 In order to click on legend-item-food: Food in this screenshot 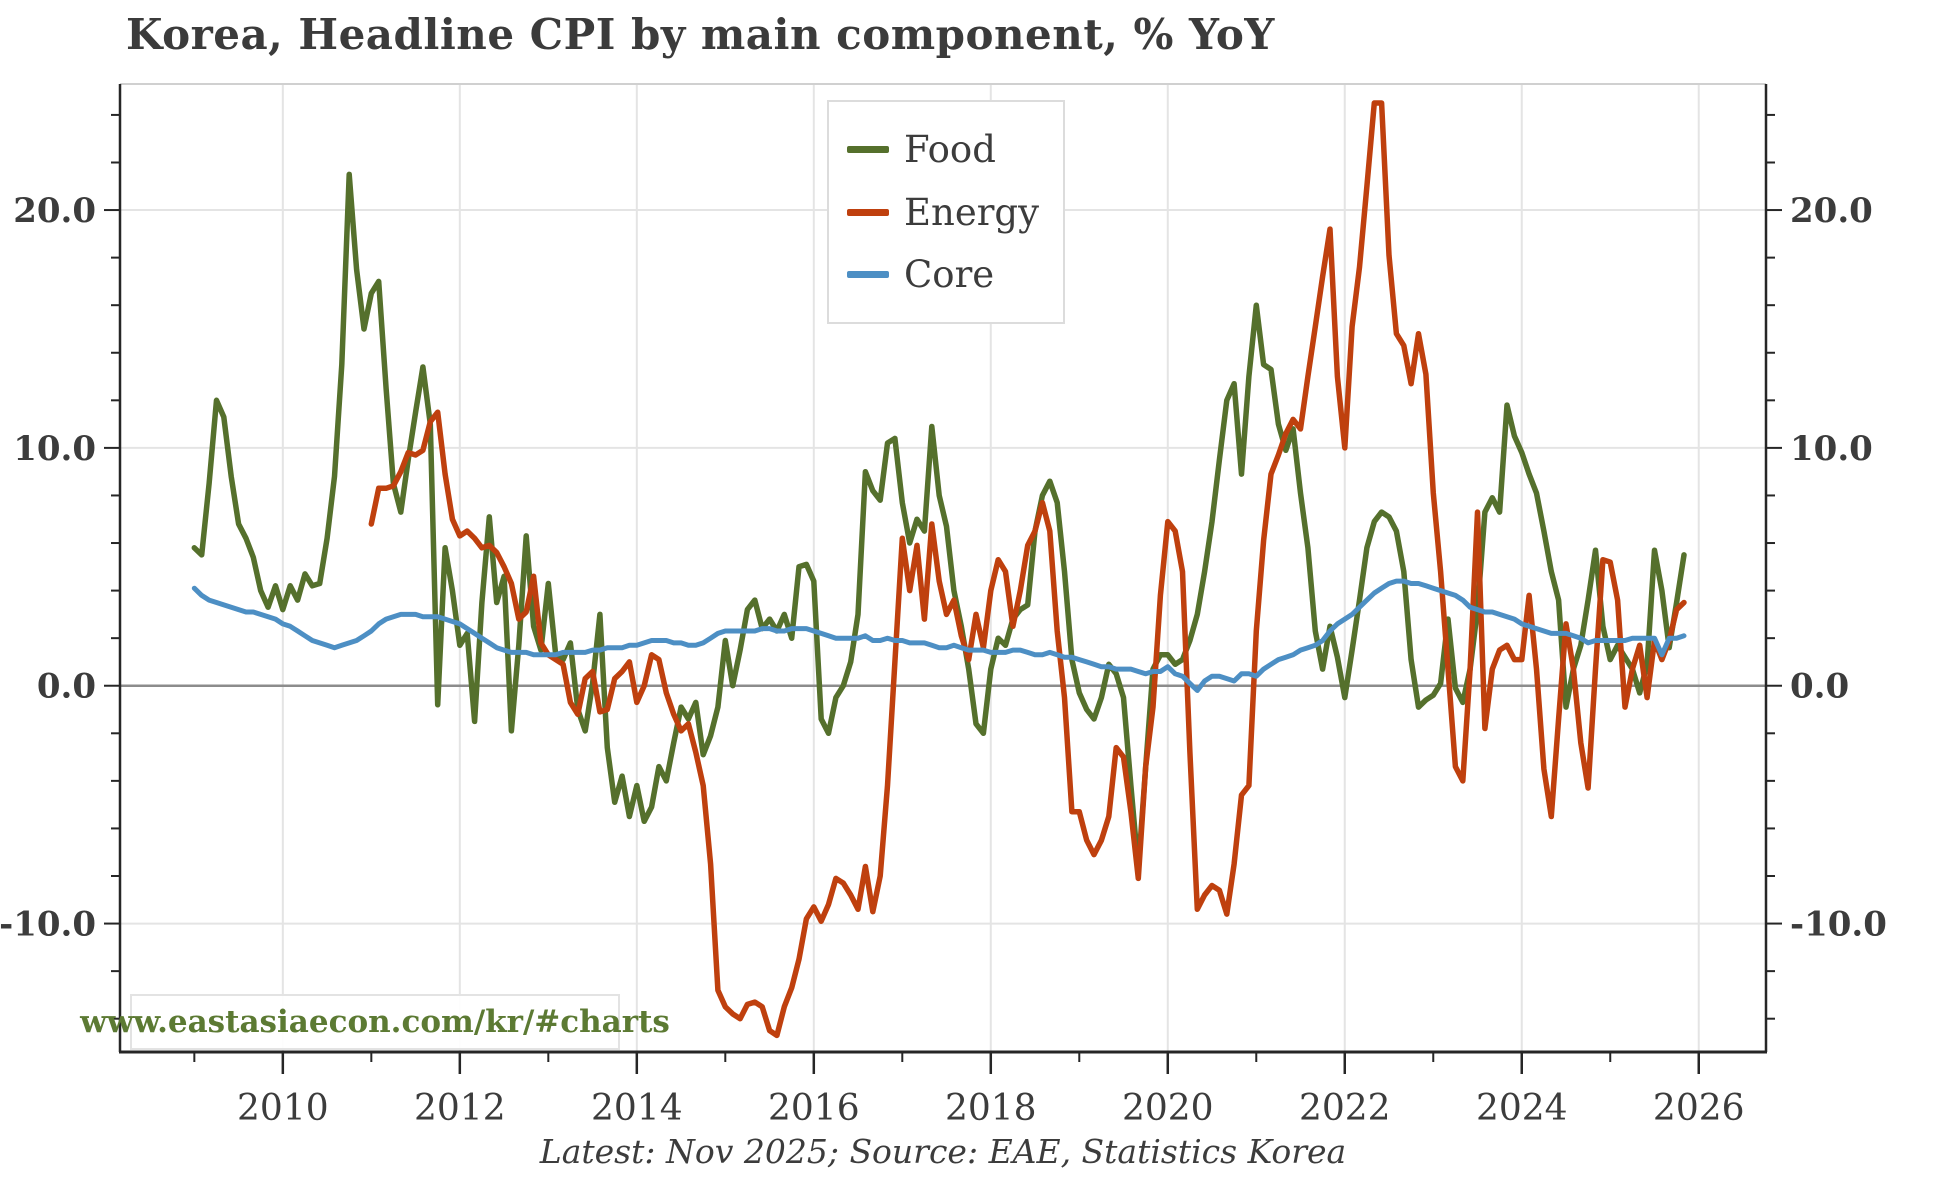, I will do `click(955, 149)`.